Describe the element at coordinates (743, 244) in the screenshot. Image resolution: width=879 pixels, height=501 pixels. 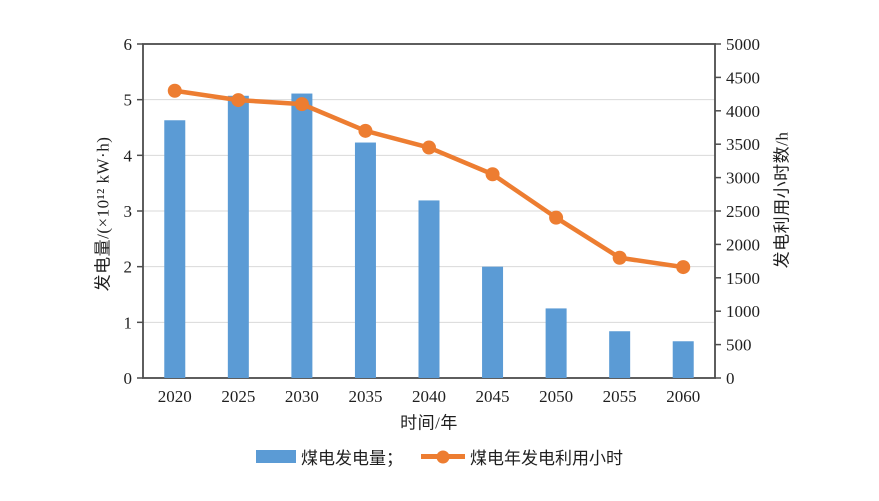
I see `y-right-tick-label: 2000` at that location.